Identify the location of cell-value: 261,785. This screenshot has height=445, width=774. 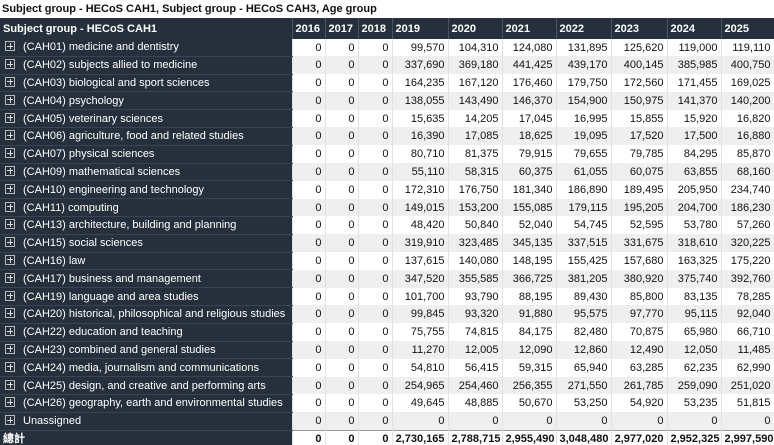
(639, 385).